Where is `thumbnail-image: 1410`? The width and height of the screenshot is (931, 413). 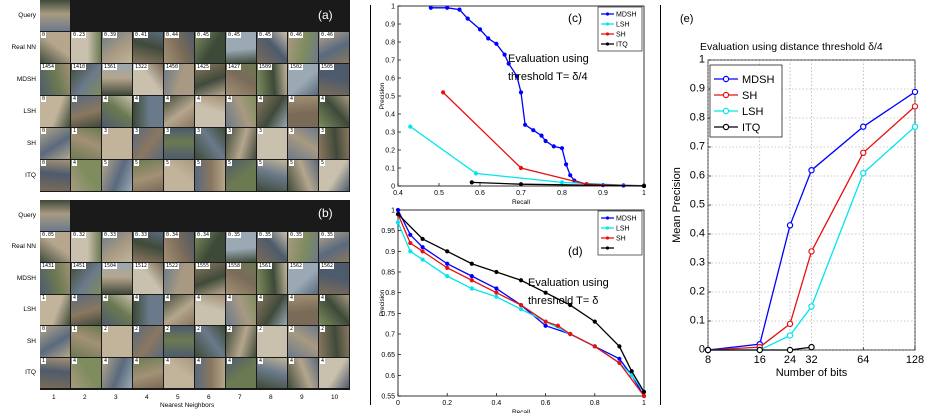
thumbnail-image: 1410 is located at coordinates (86, 79).